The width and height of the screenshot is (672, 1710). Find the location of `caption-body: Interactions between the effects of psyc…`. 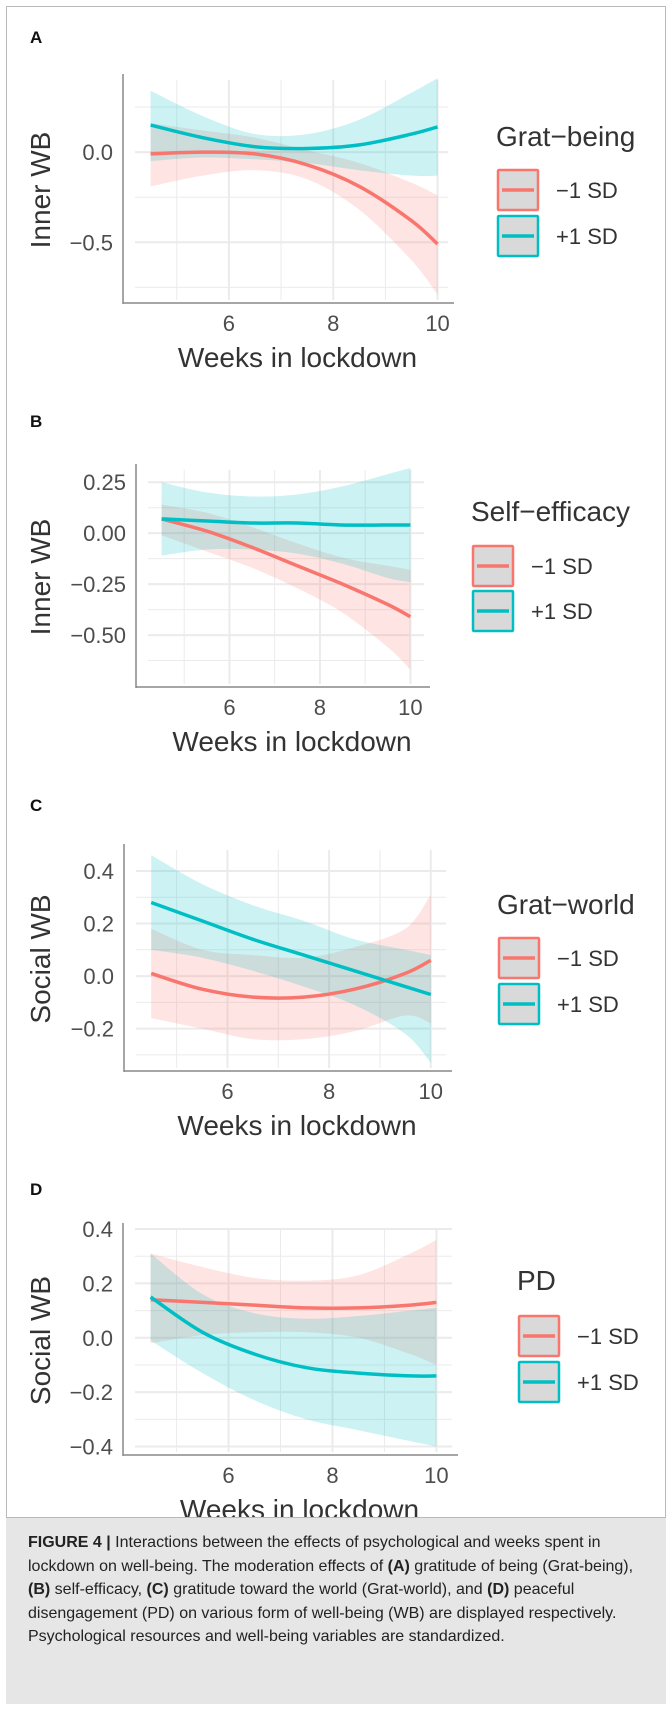

caption-body: Interactions between the effects of psyc… is located at coordinates (330, 1589).